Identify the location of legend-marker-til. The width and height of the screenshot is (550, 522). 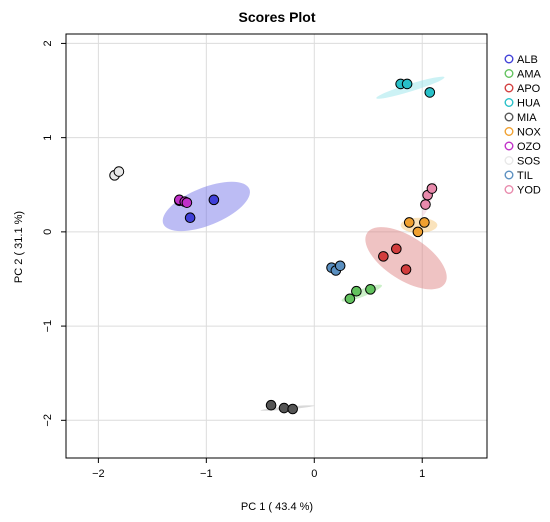
(509, 175).